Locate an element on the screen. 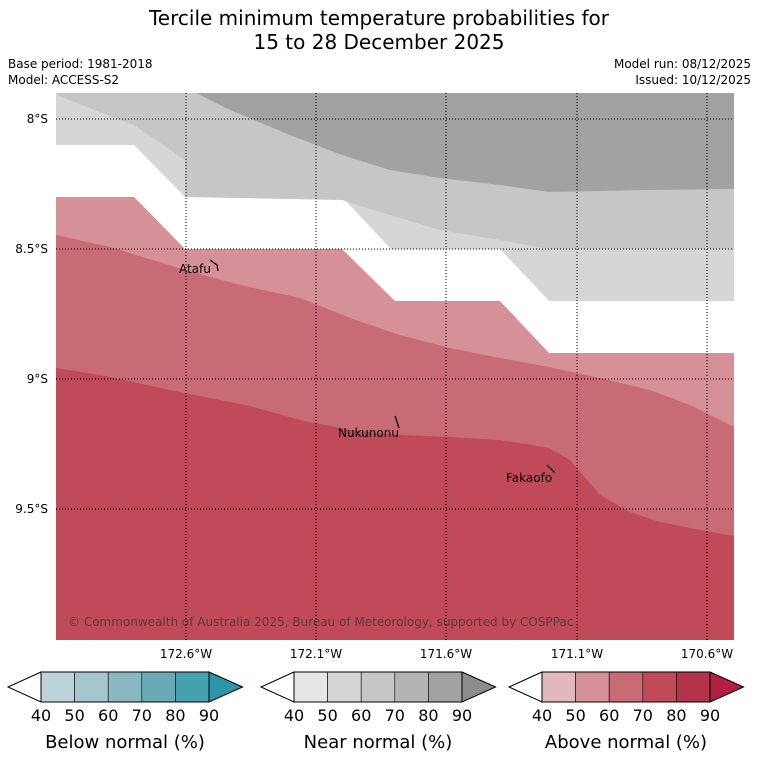  colorbar-near-normal-tick-label: 80 is located at coordinates (428, 715).